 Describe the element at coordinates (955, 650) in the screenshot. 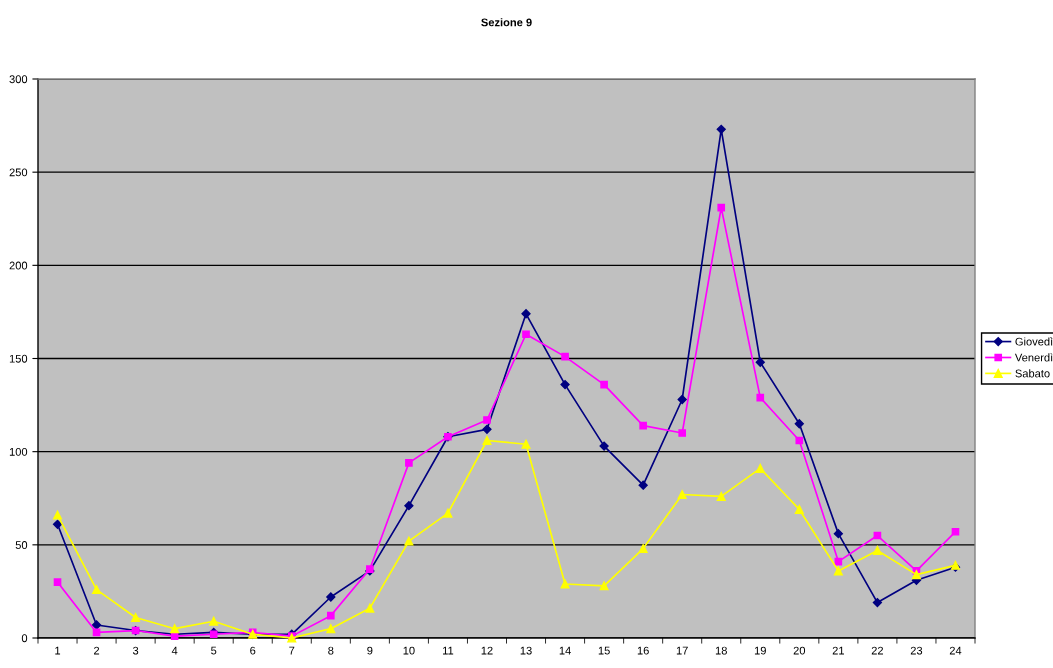

I see `x-tick-label: 24` at that location.